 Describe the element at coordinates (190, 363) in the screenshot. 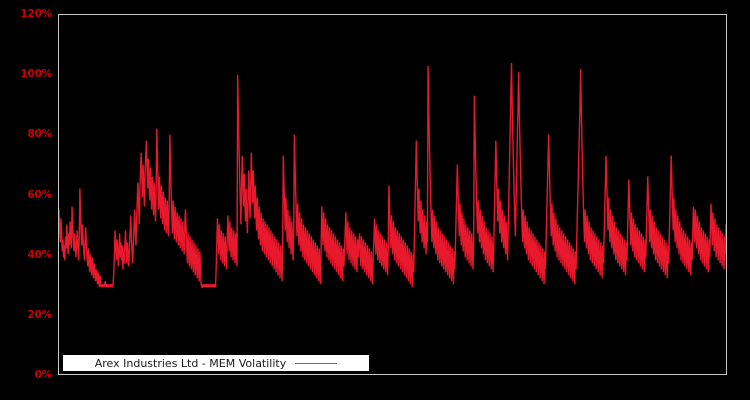

I see `legend-label: Arex Industries Ltd - MEM Volatility` at that location.